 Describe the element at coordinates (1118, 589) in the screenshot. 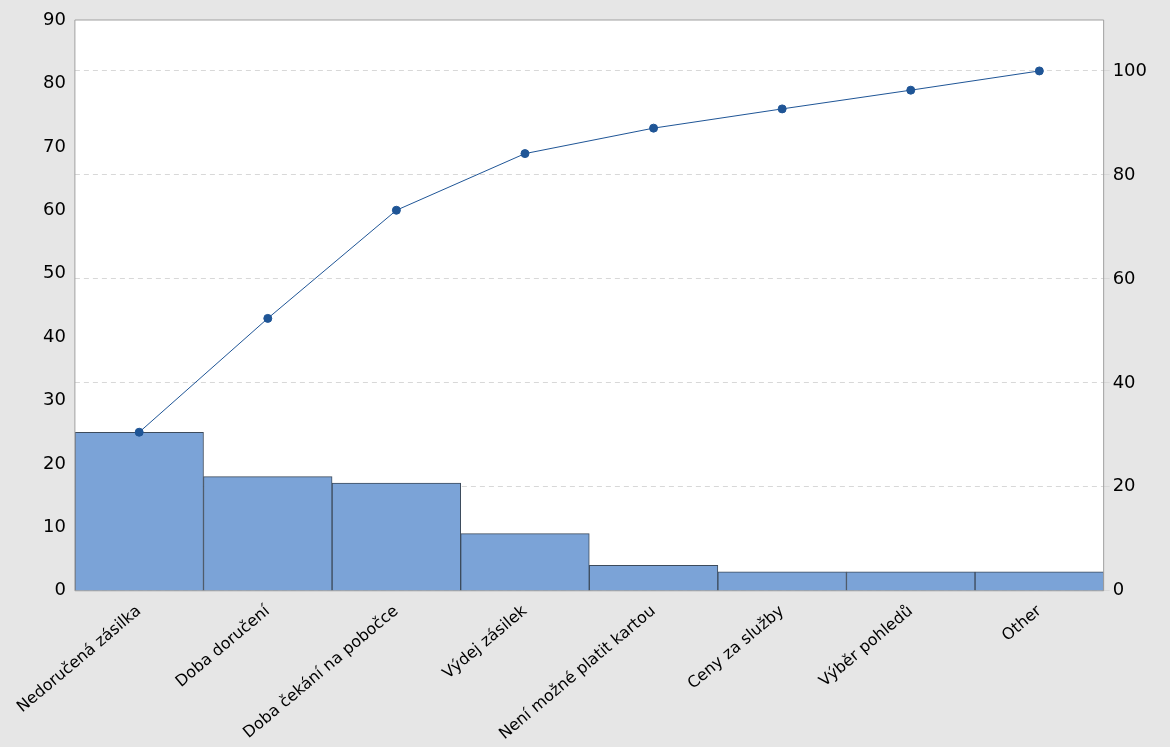

I see `y2-tick-label: 0` at that location.